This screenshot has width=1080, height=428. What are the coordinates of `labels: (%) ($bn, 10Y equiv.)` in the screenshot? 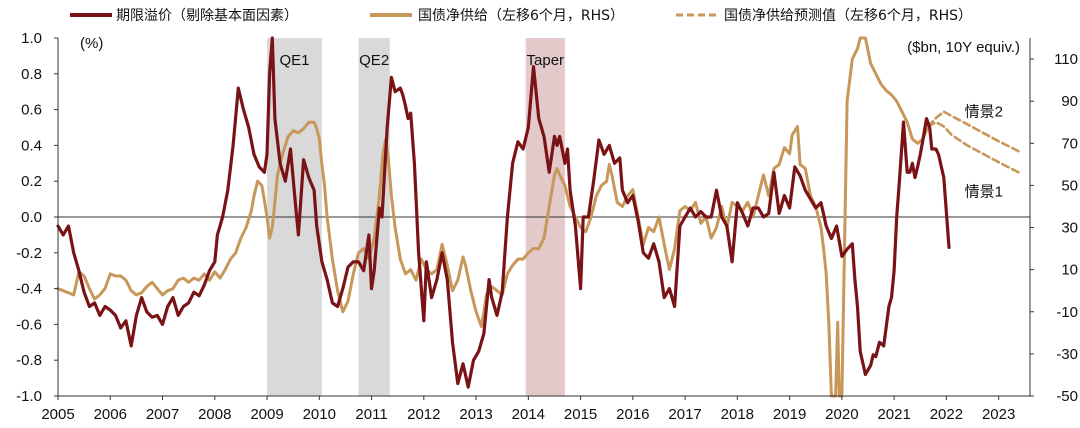 It's located at (550, 45).